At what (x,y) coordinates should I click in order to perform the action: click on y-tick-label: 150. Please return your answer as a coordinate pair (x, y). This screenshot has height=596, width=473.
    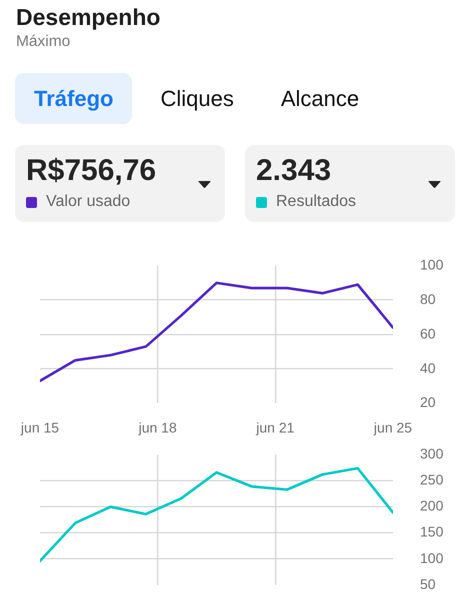
    Looking at the image, I should click on (432, 532).